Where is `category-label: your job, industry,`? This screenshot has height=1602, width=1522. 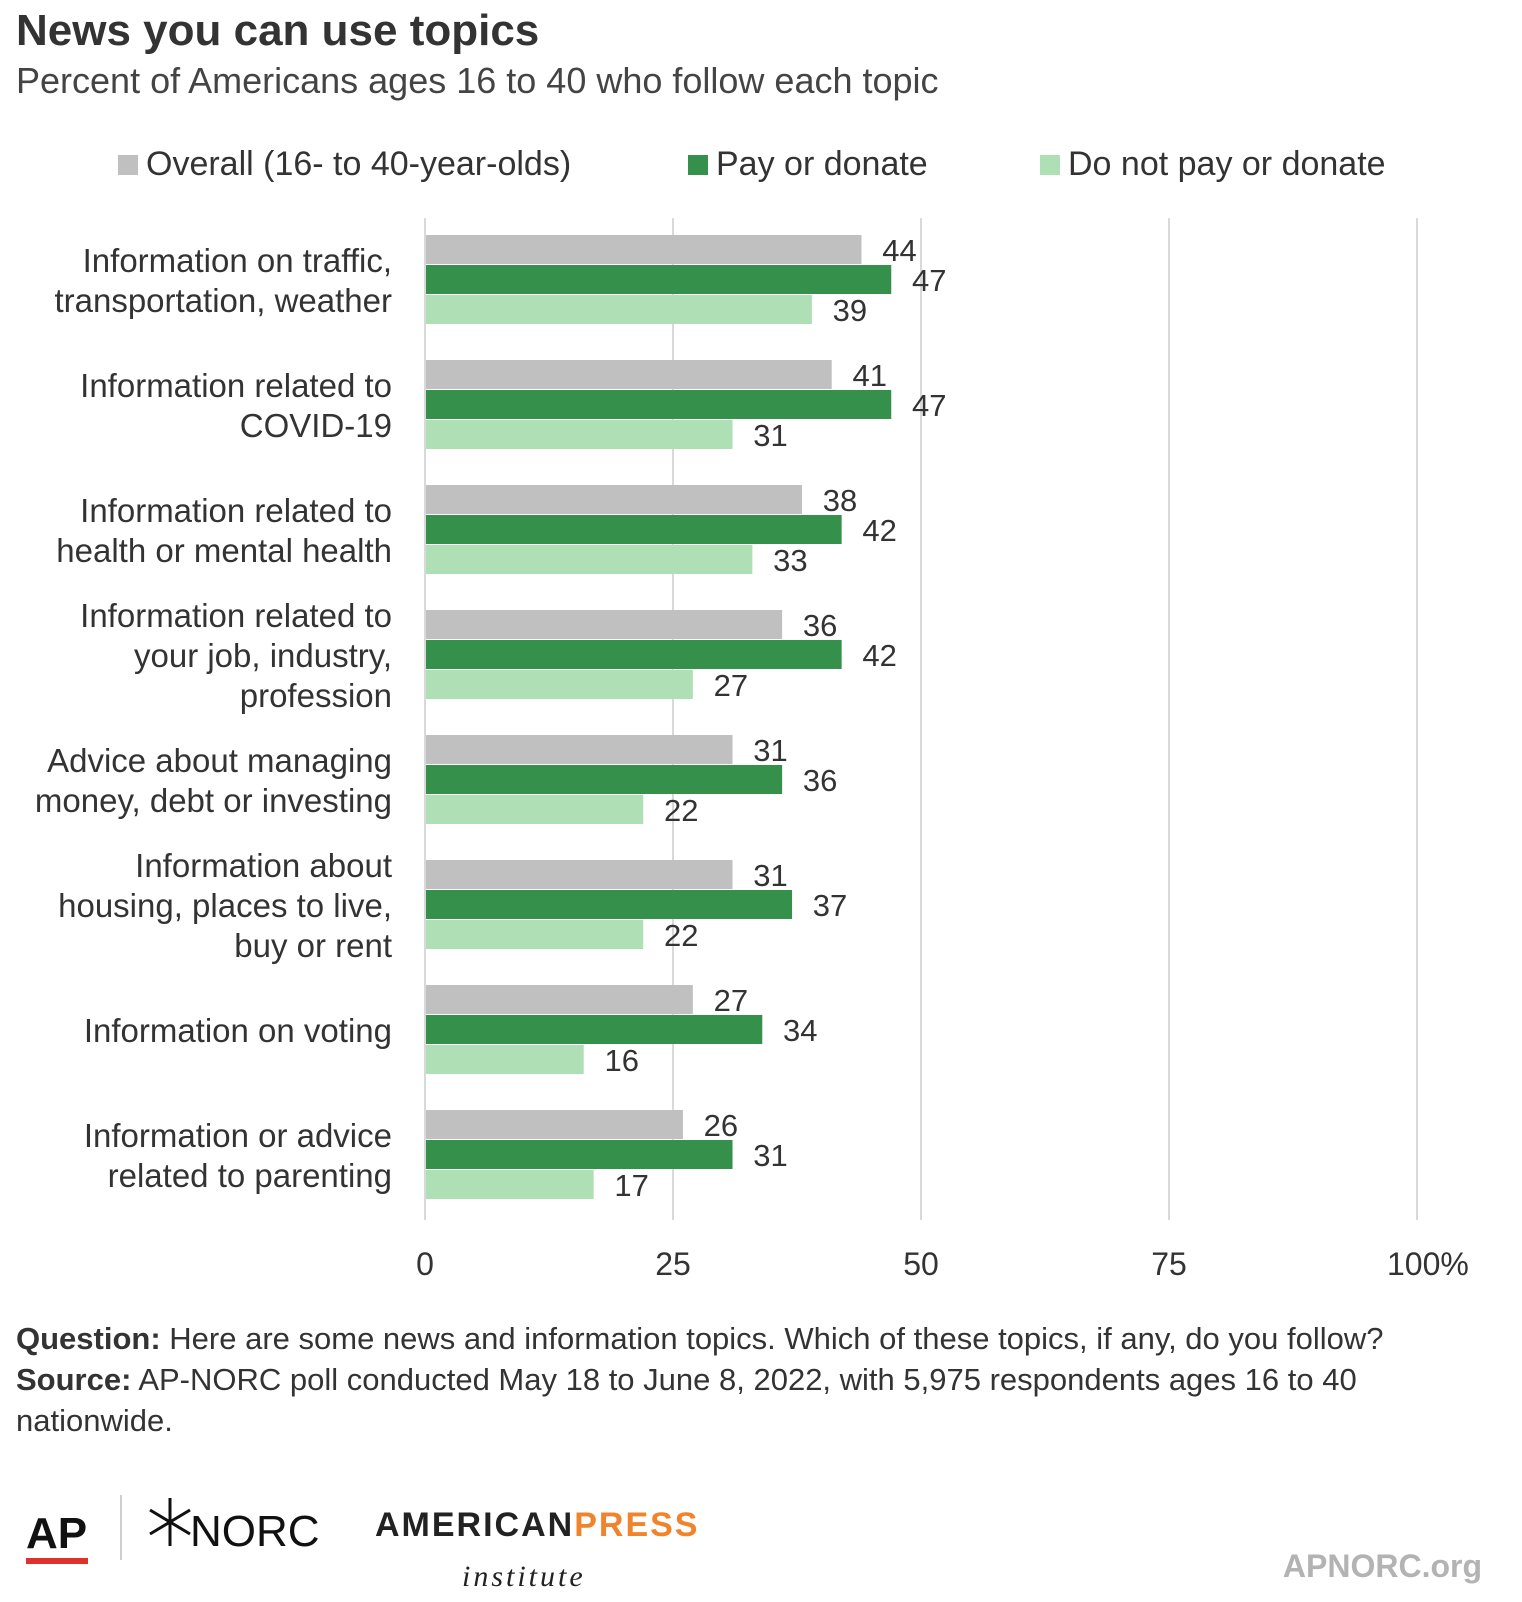
category-label: your job, industry, is located at coordinates (263, 655).